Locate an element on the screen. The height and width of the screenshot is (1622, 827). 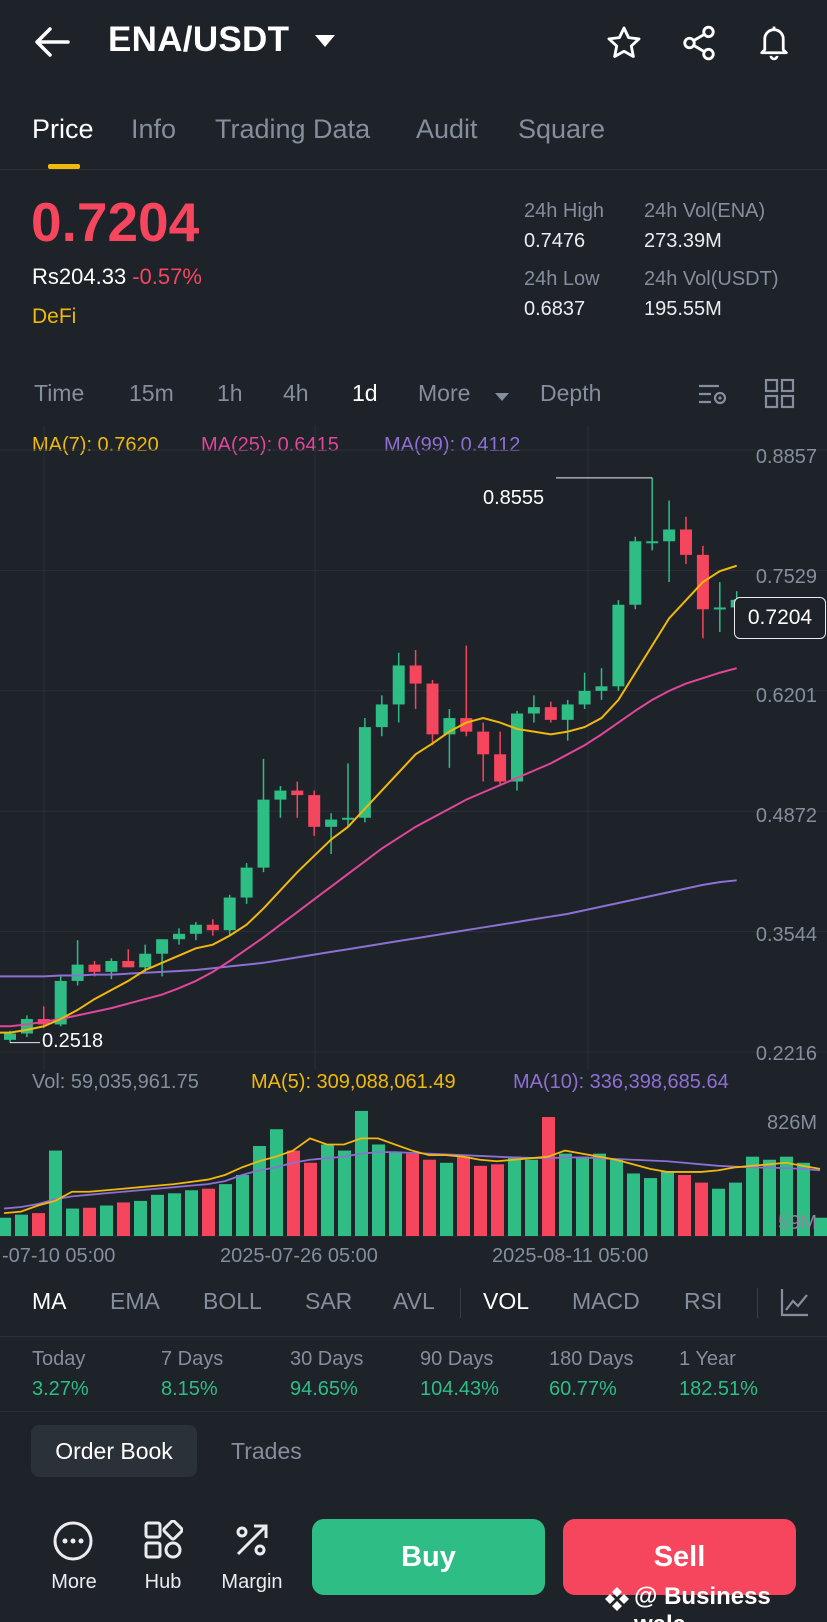
low-value: 0.6837 is located at coordinates (555, 309).